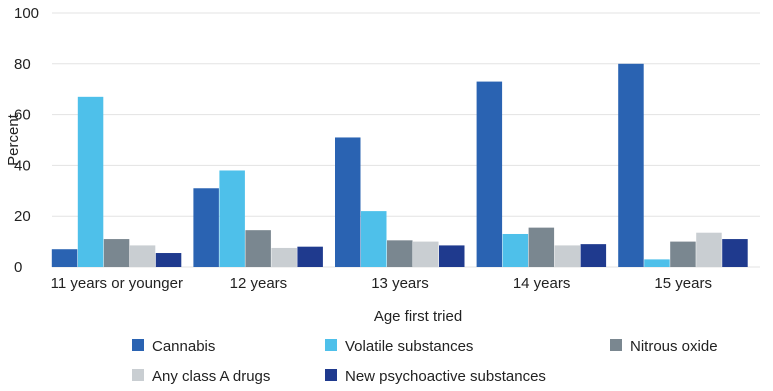  Describe the element at coordinates (418, 316) in the screenshot. I see `x-axis-title: Age first tried` at that location.